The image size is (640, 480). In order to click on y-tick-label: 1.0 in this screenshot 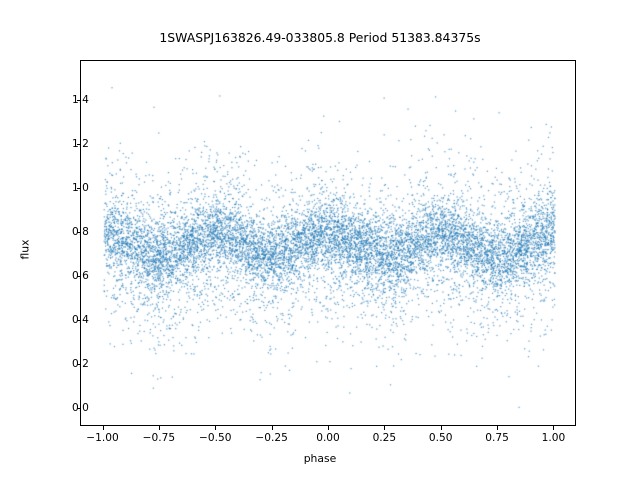, I will do `click(80, 187)`.